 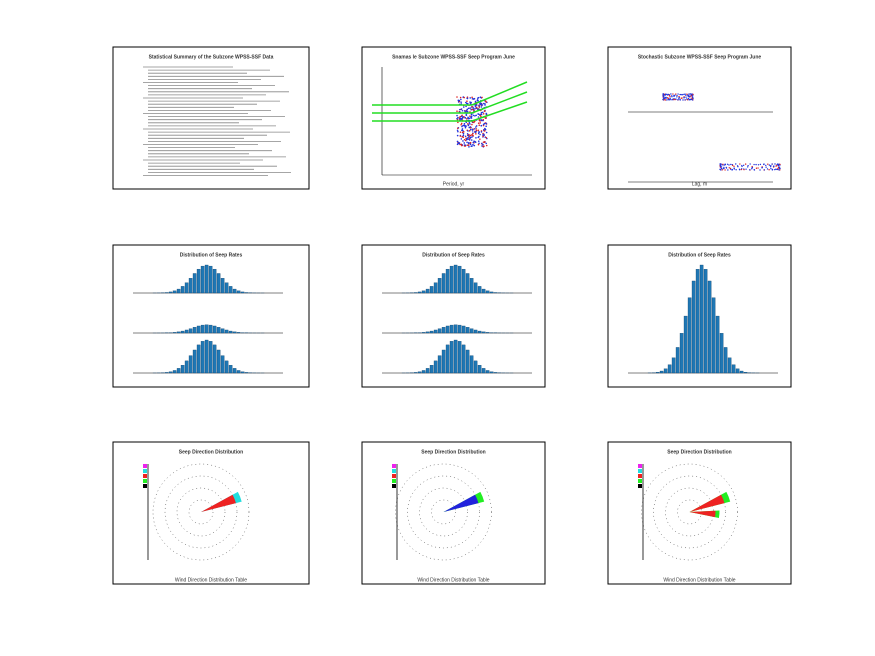 I want to click on rose-ring, so click(x=201, y=512).